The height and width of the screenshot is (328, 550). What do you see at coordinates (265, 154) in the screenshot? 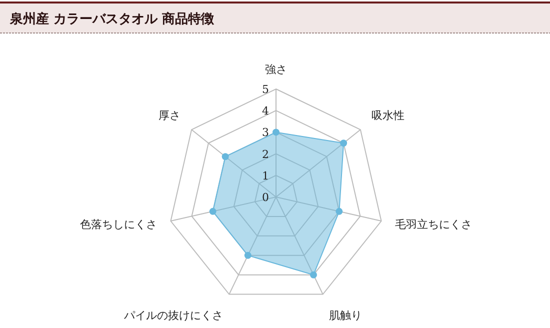
I see `y-tick-label: 2` at bounding box center [265, 154].